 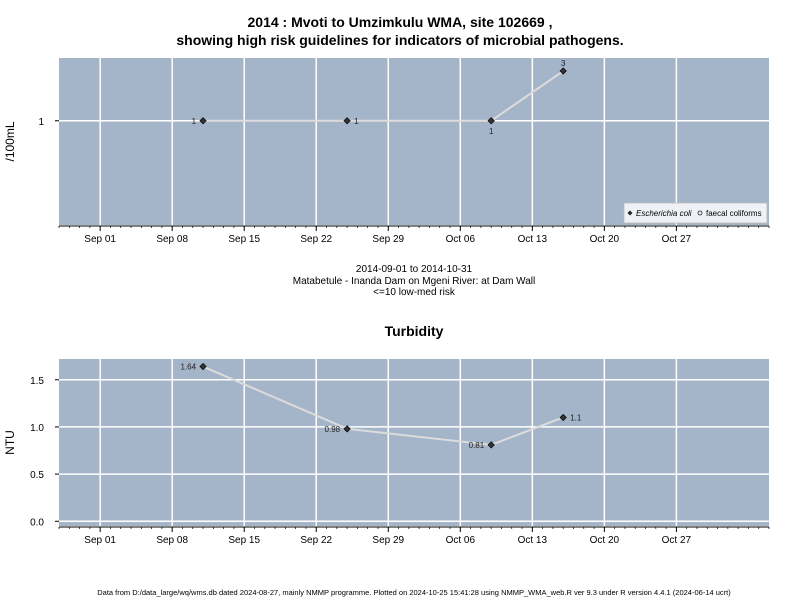 I want to click on data-label: 3, so click(x=563, y=63).